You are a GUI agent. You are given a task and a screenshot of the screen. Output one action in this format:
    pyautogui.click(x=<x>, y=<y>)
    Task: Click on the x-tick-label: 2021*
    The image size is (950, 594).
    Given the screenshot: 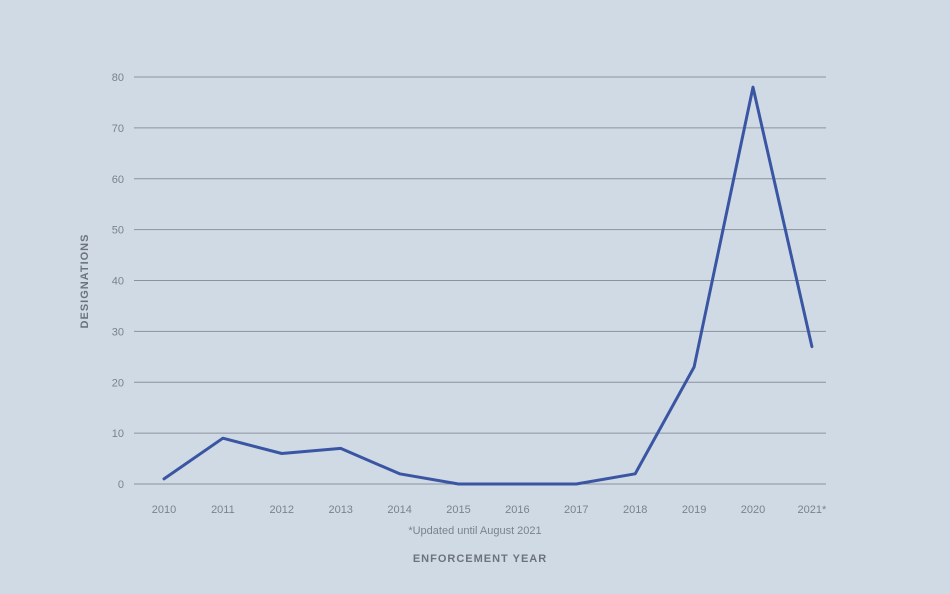 What is the action you would take?
    pyautogui.click(x=812, y=510)
    